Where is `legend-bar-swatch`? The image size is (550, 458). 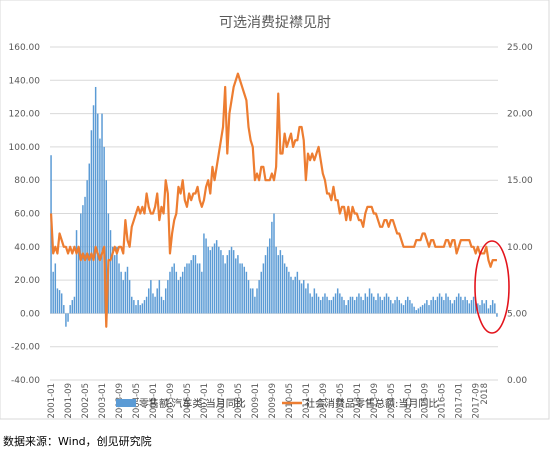
legend-bar-swatch is located at coordinates (126, 403).